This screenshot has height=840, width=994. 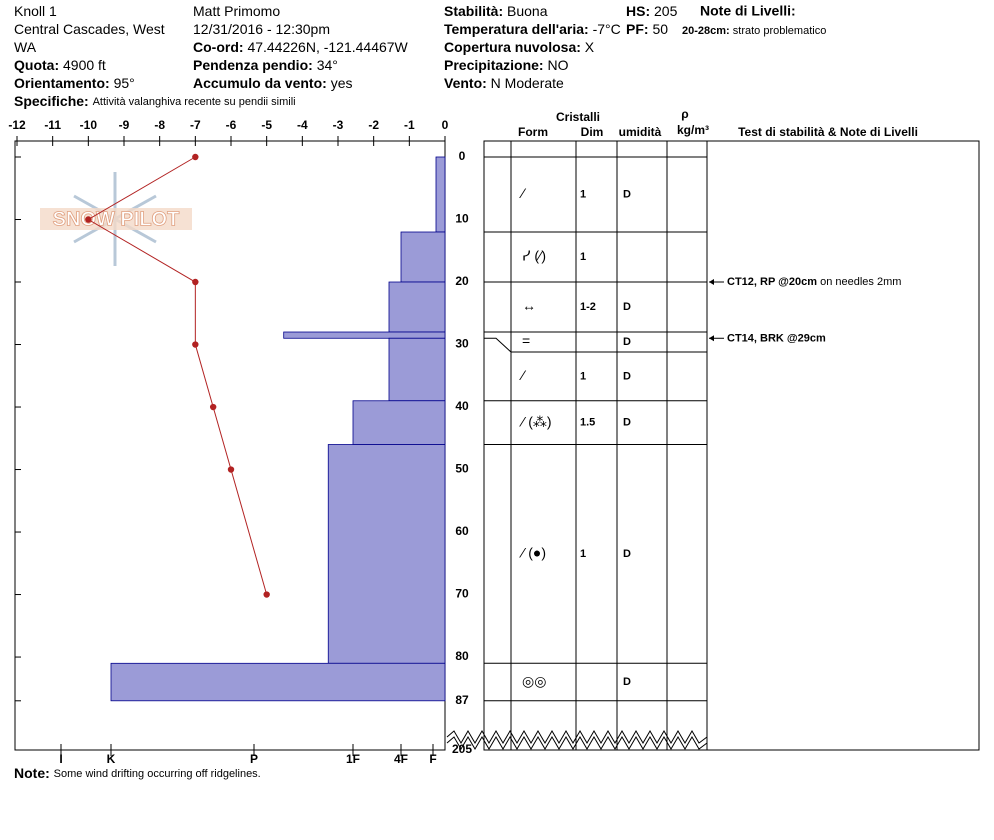 What do you see at coordinates (124, 83) in the screenshot?
I see `header-field-value: 95°` at bounding box center [124, 83].